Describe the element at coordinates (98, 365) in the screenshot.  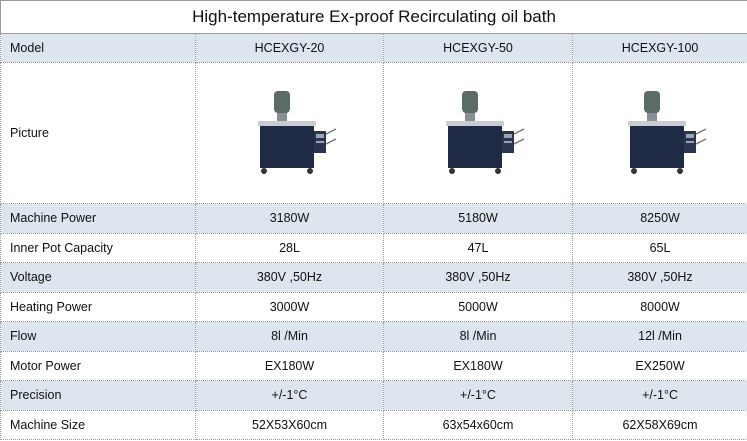
I see `row-label: Motor Power` at that location.